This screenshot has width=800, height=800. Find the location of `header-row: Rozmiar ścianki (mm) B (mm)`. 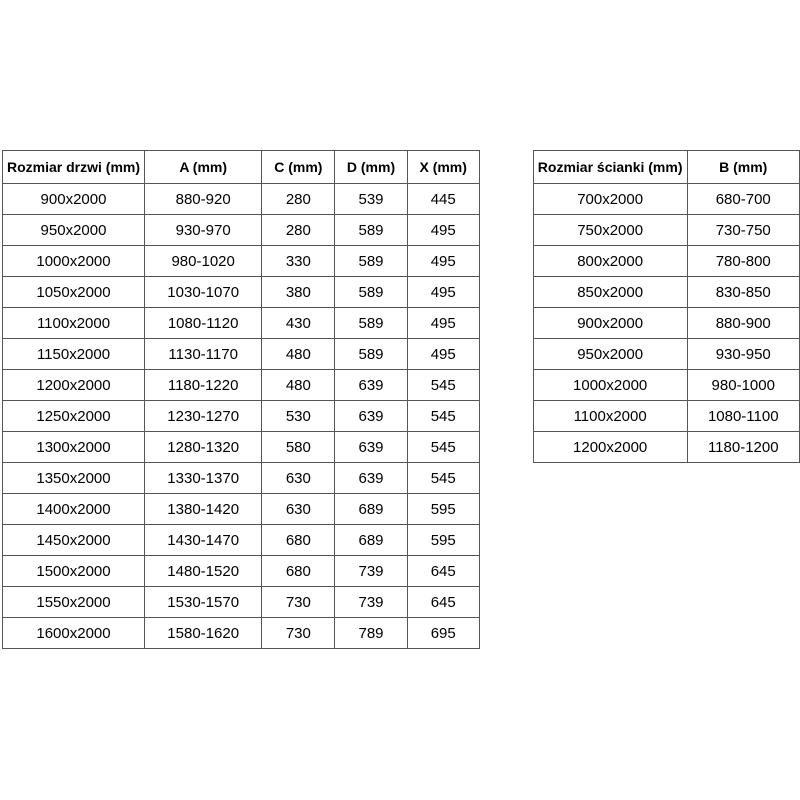

header-row: Rozmiar ścianki (mm) B (mm) is located at coordinates (666, 167).